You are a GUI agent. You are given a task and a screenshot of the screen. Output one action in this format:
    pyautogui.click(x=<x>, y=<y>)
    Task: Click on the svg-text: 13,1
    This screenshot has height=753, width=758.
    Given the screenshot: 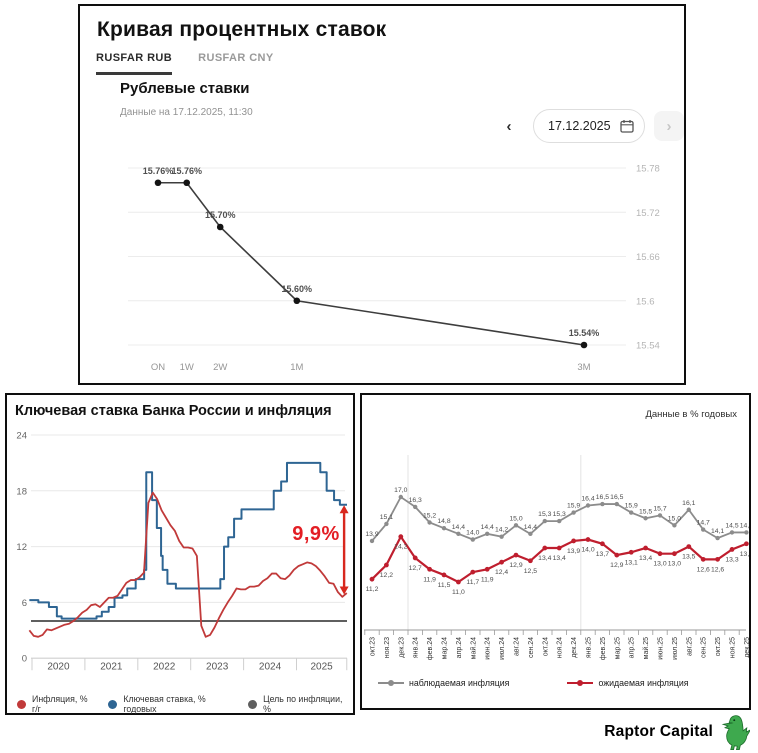 What is the action you would take?
    pyautogui.click(x=631, y=562)
    